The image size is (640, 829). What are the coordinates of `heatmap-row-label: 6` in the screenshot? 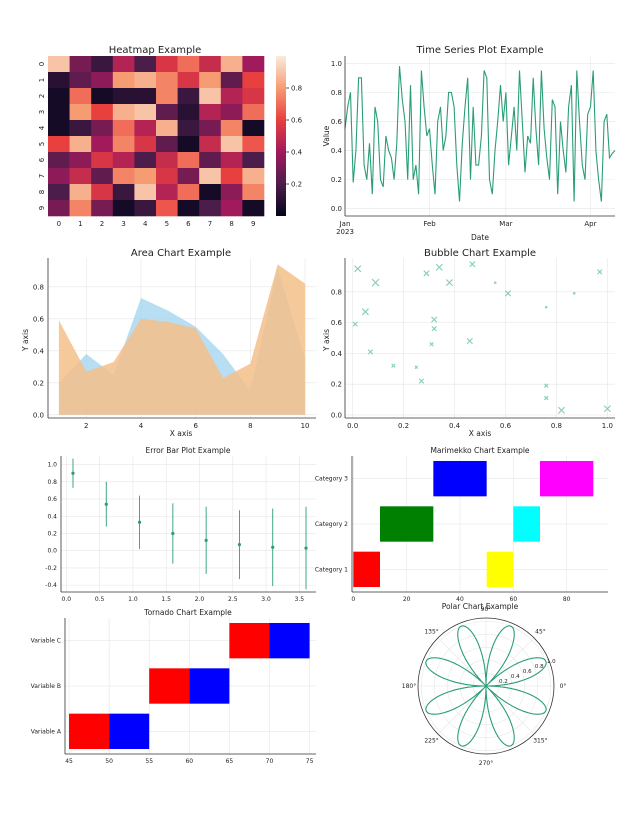 It's located at (42, 159).